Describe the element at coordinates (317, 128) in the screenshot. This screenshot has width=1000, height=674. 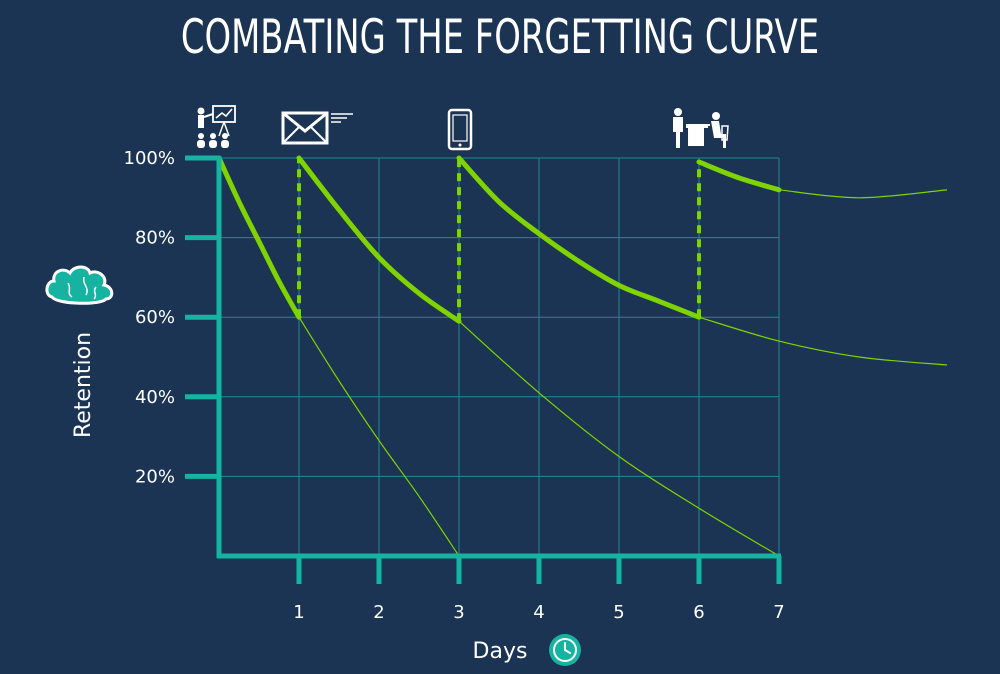
I see `email-icon` at that location.